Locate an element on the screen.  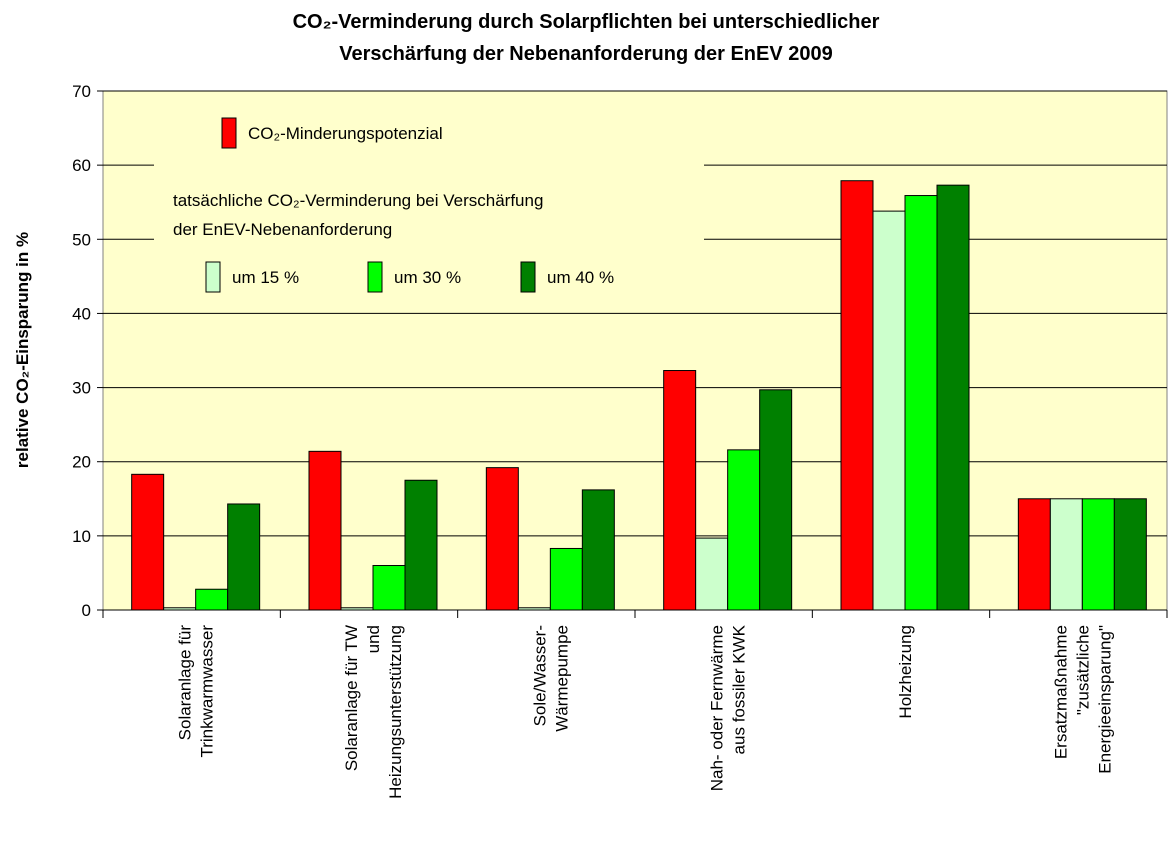
x-tick-label: "zusätzliche is located at coordinates (1082, 670).